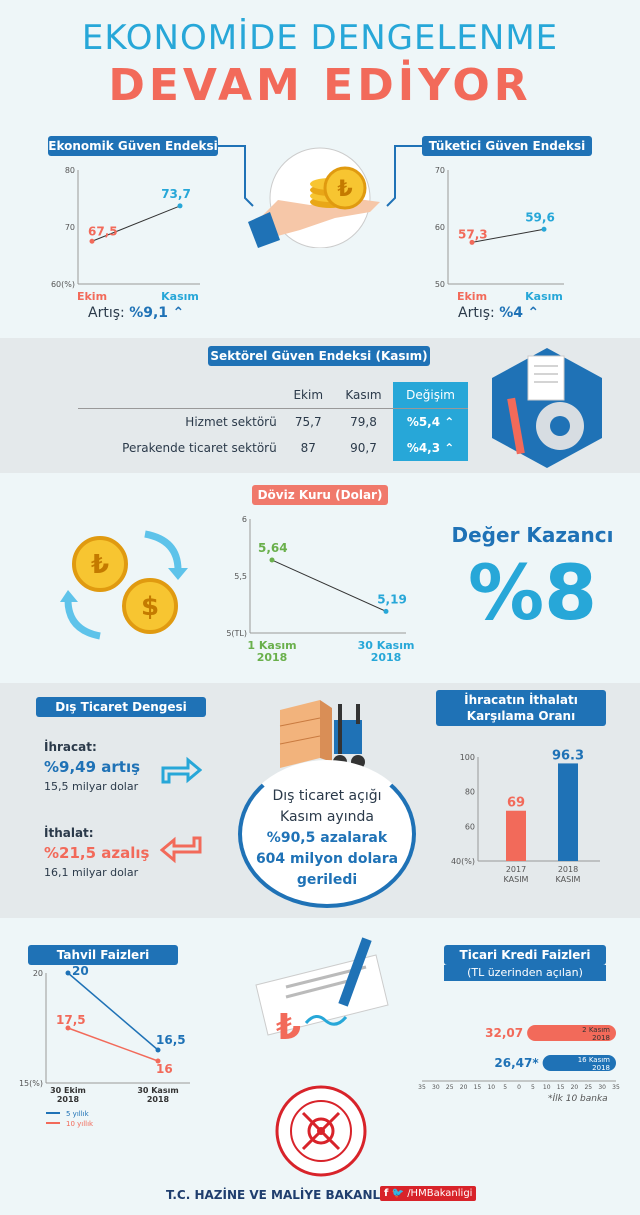  I want to click on row-name: Hizmet sektörü, so click(231, 422).